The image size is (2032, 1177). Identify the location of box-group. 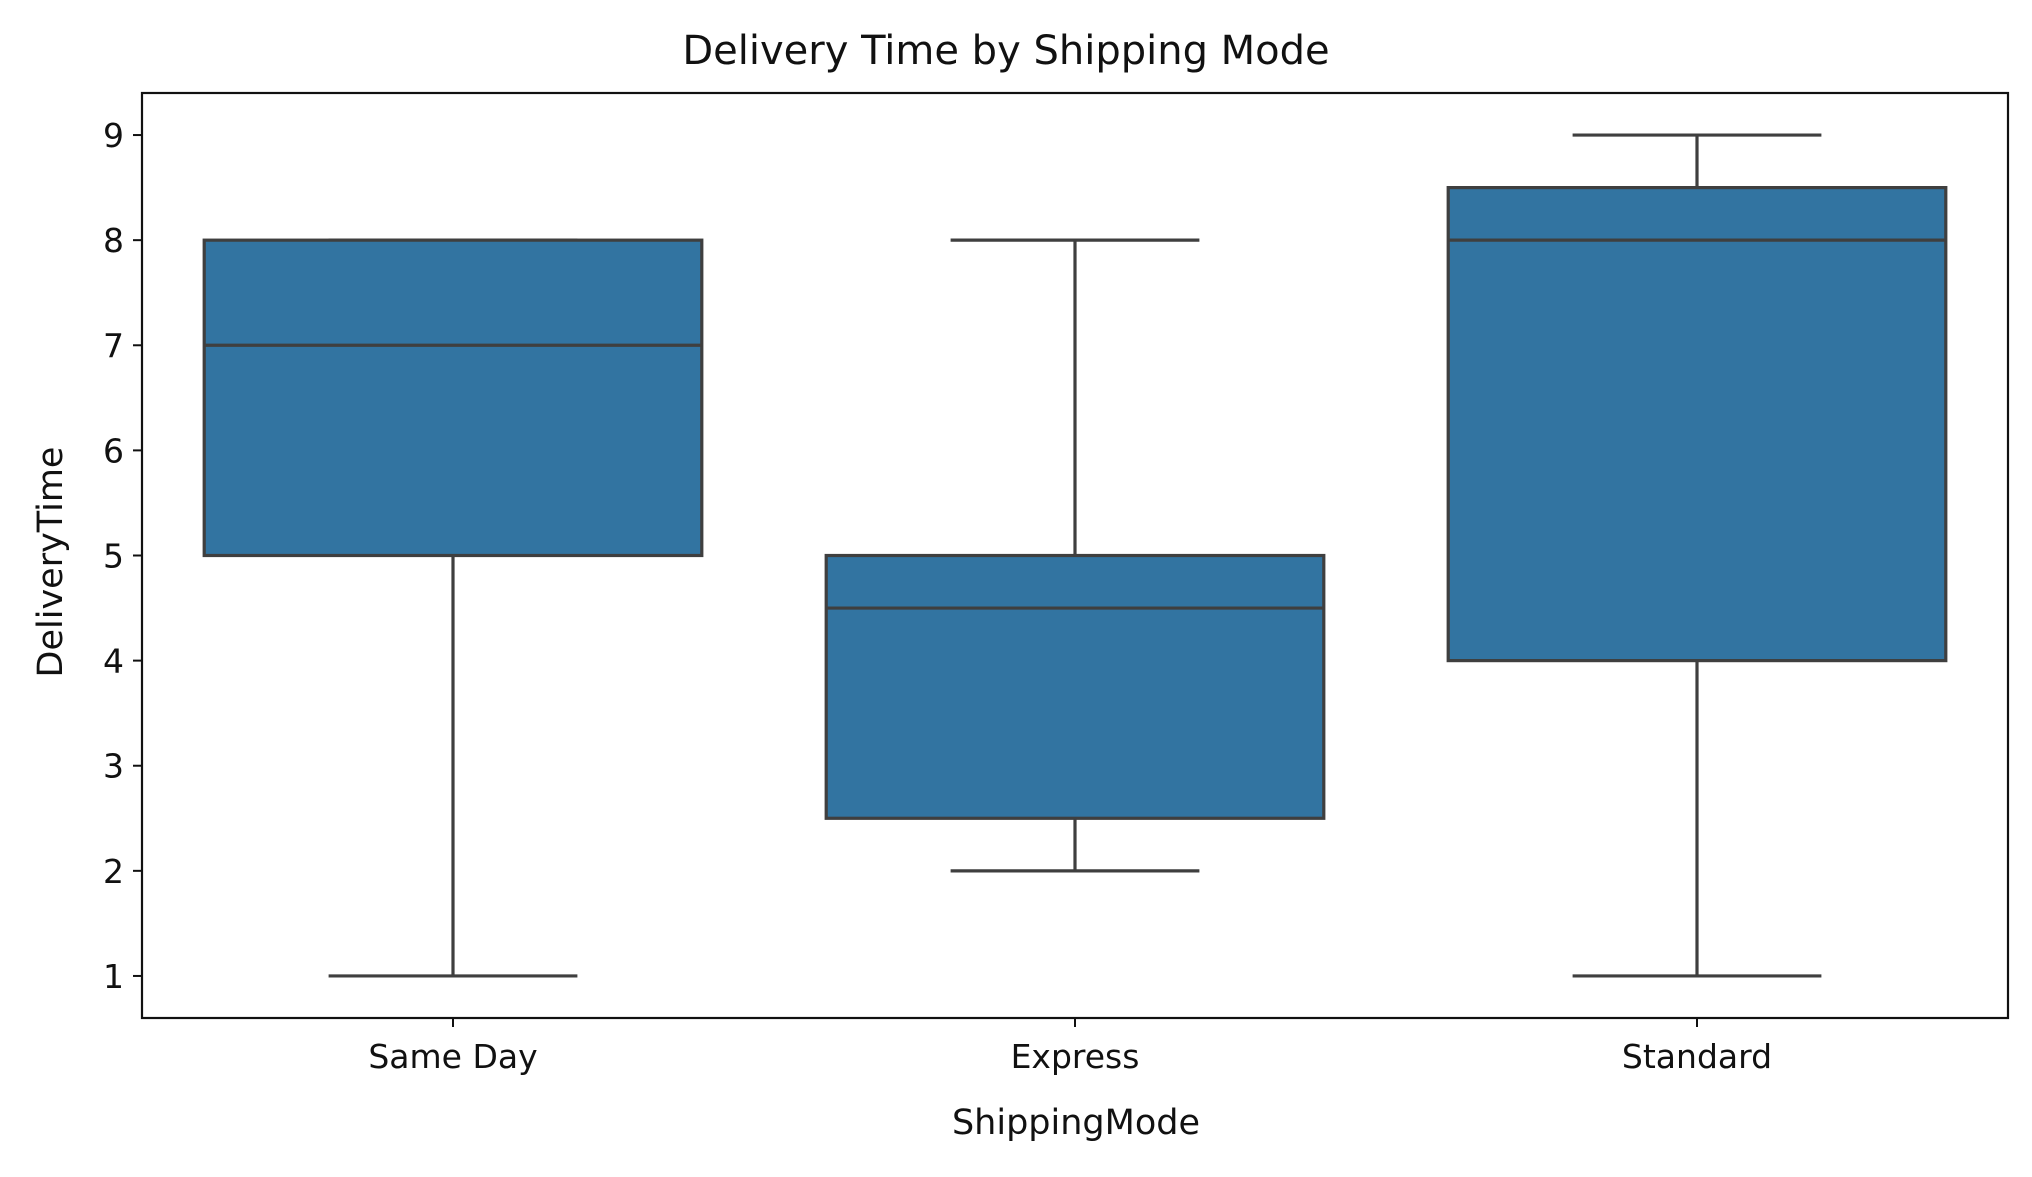
(1075, 555).